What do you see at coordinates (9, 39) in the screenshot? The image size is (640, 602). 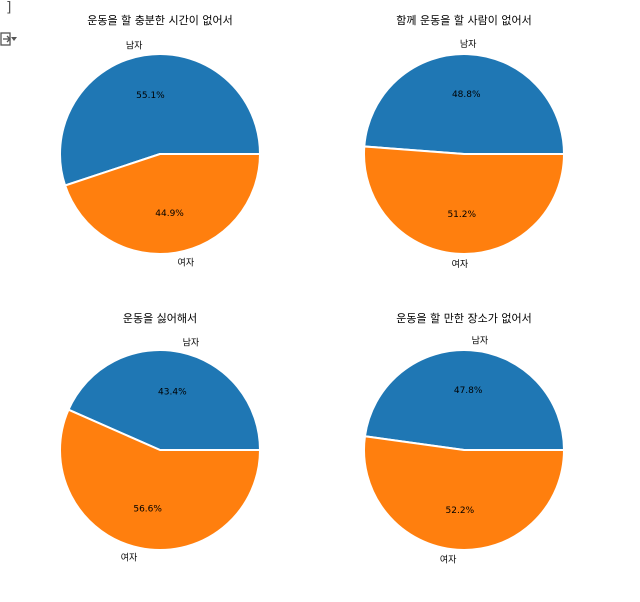 I see `output-toggle-icon` at bounding box center [9, 39].